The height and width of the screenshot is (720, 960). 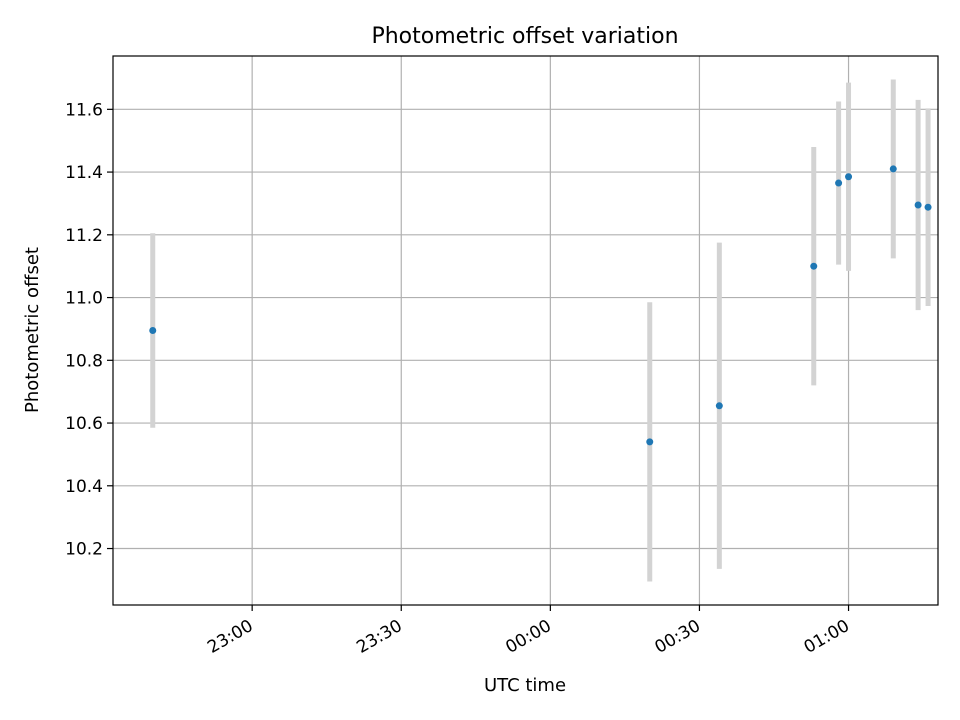 I want to click on y-axis-label: Photometric offset, so click(x=32, y=330).